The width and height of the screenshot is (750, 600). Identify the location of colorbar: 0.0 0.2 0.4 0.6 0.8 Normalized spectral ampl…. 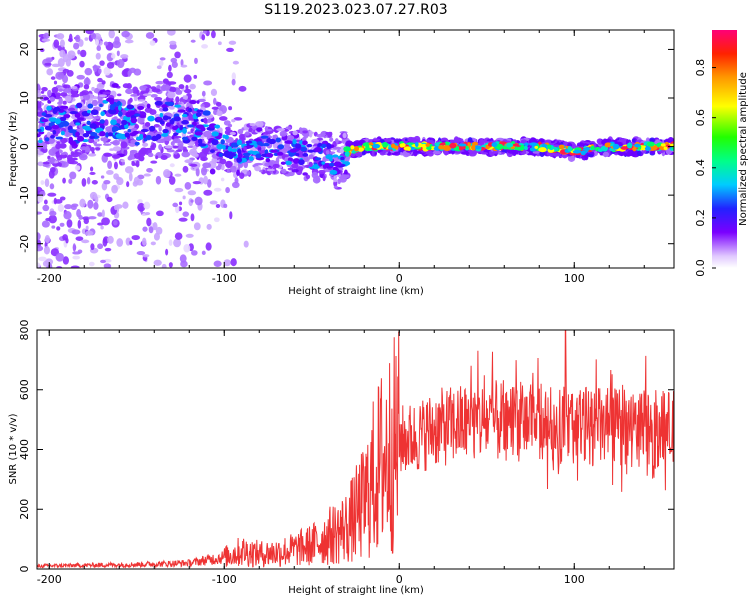
(721, 153).